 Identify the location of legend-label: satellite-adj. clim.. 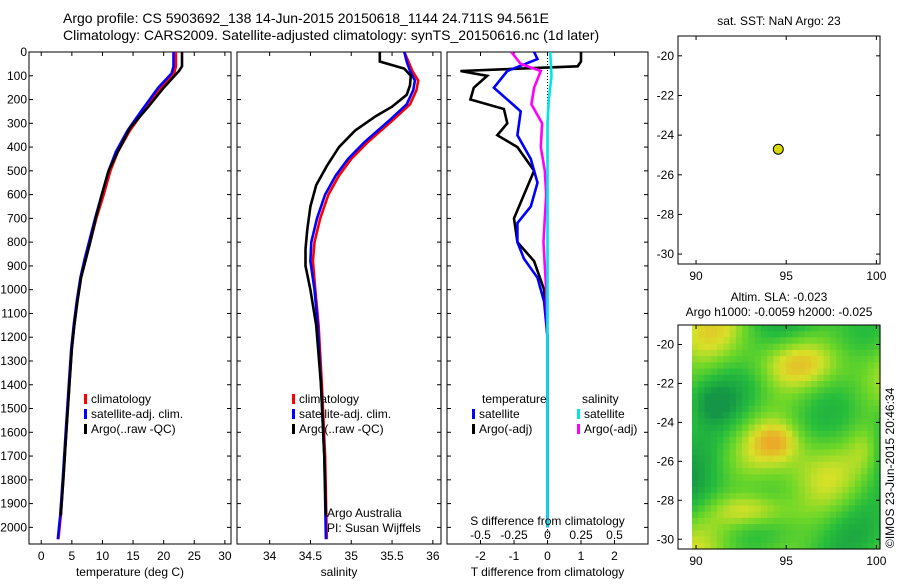
(345, 414).